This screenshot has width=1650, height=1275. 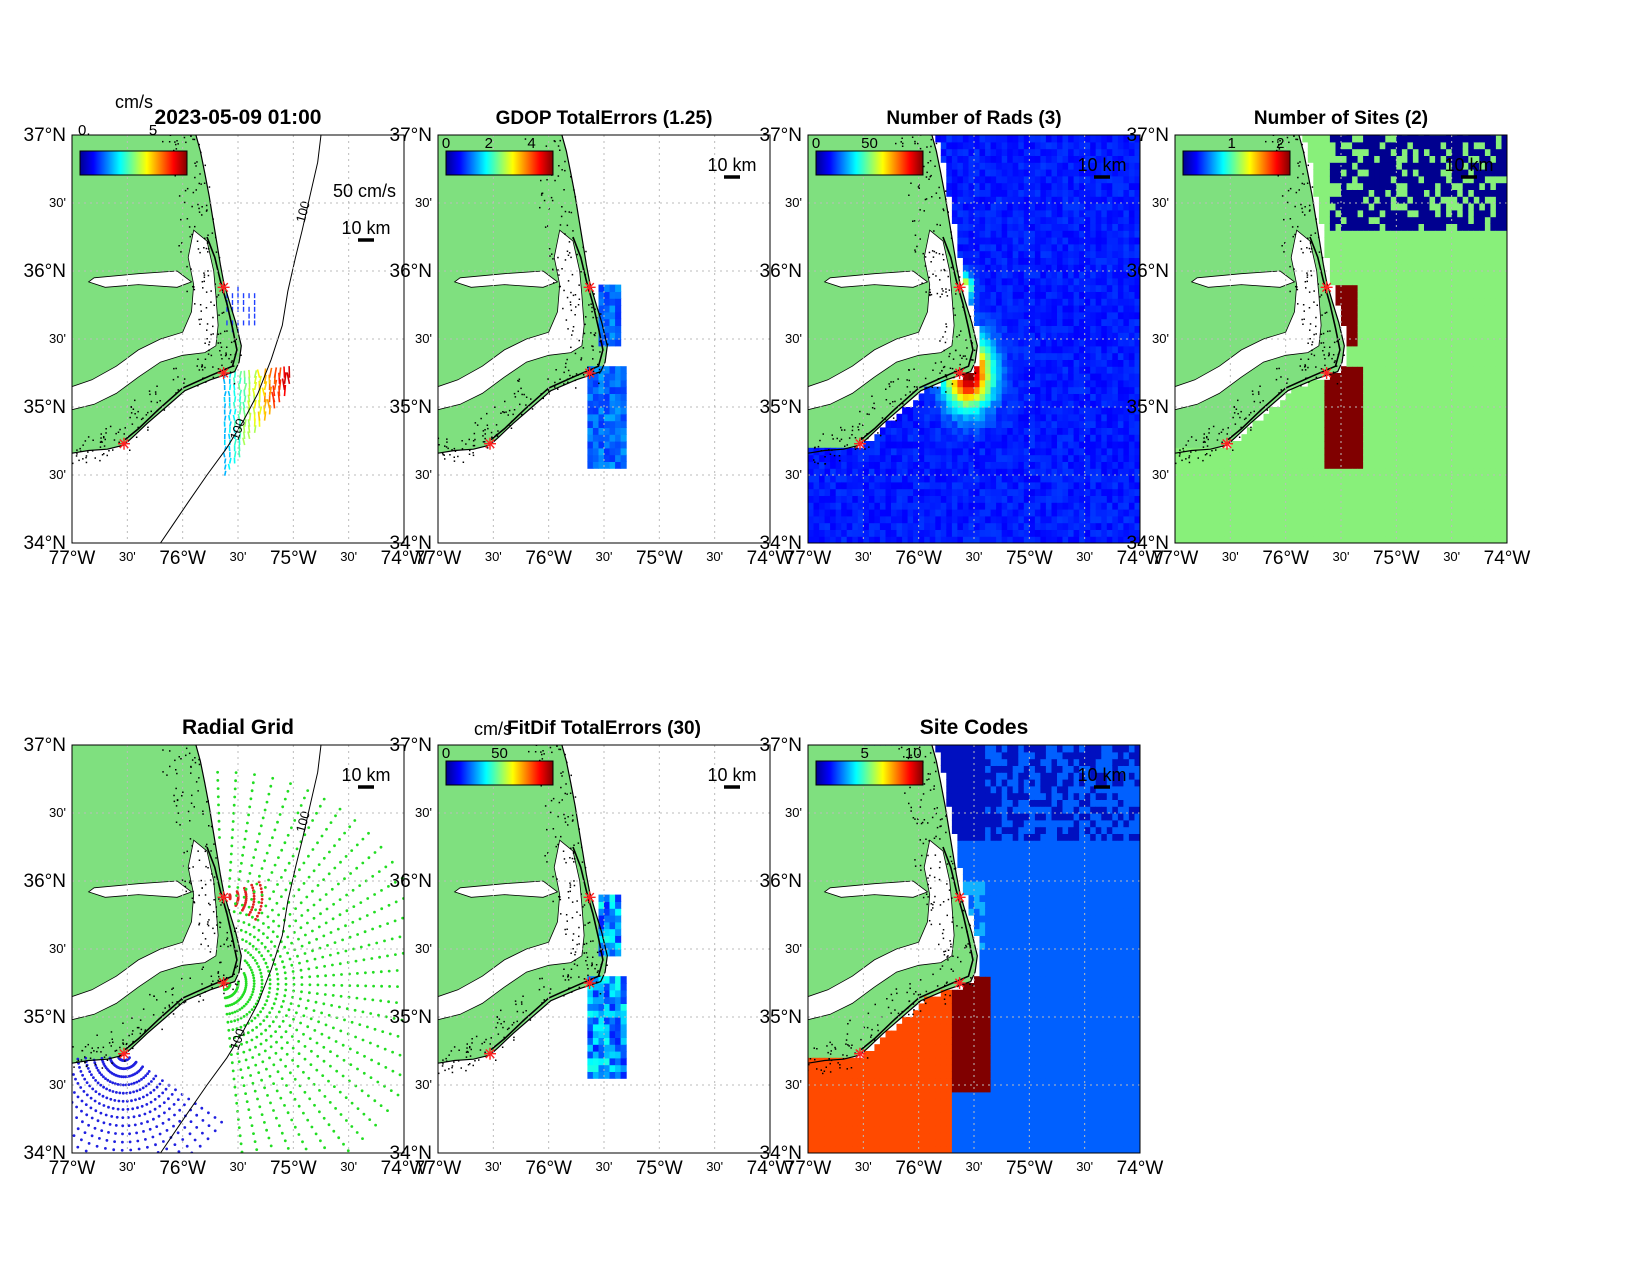 What do you see at coordinates (275, 372) in the screenshot?
I see `totals-current-vector` at bounding box center [275, 372].